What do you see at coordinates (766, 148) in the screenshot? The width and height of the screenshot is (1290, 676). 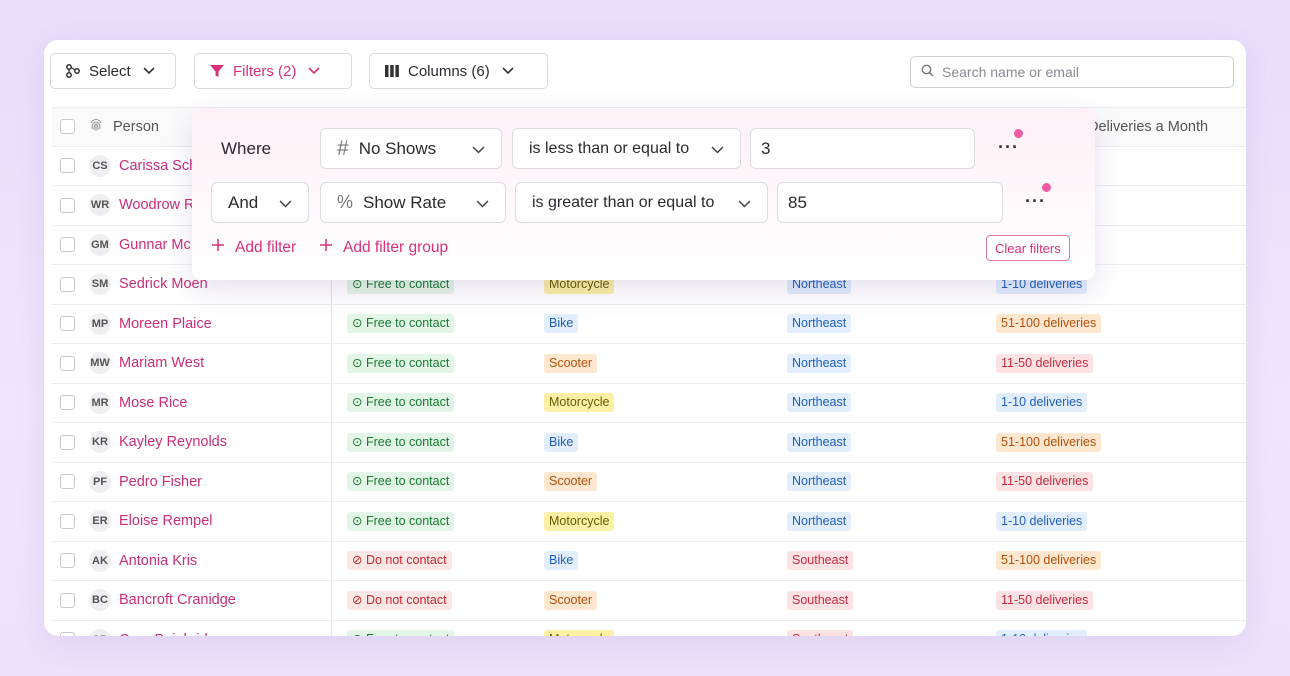 I see `filter-value: 3` at bounding box center [766, 148].